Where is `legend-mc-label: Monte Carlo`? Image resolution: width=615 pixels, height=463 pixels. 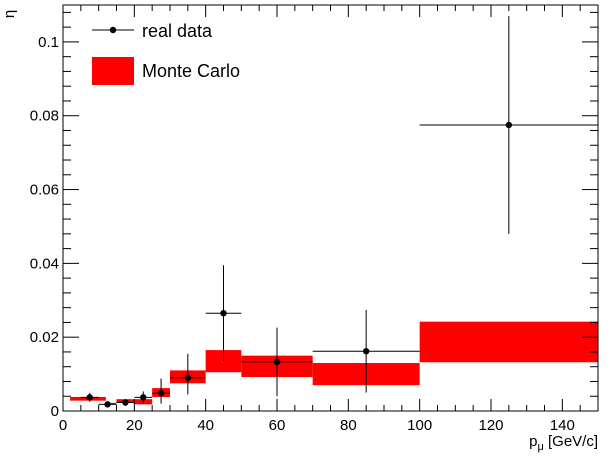 legend-mc-label: Monte Carlo is located at coordinates (191, 71).